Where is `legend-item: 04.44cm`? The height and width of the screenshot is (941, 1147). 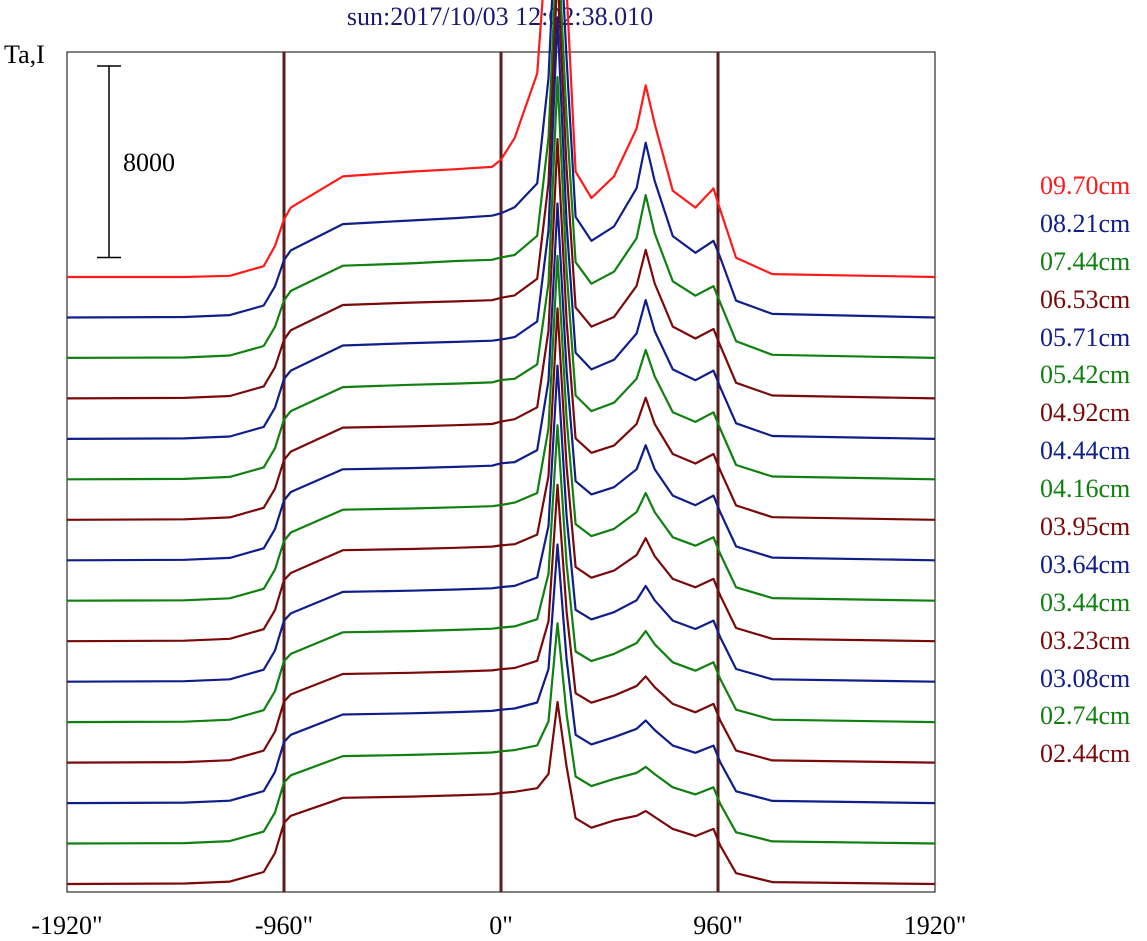
legend-item: 04.44cm is located at coordinates (1085, 451).